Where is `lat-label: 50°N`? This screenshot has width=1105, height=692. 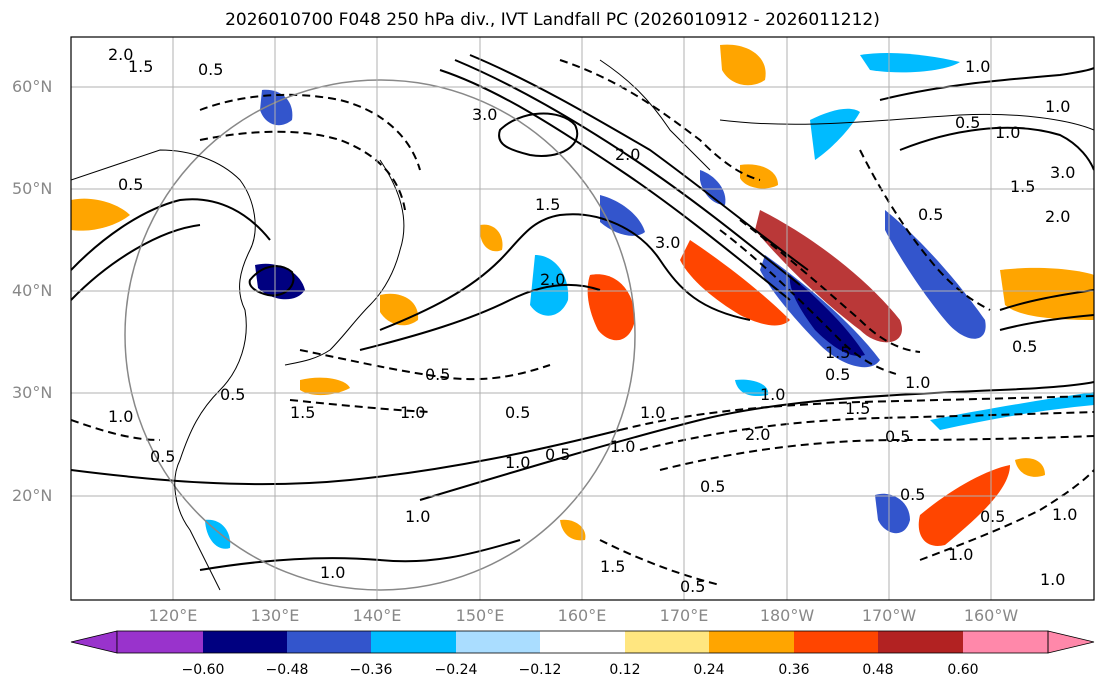 lat-label: 50°N is located at coordinates (32, 188).